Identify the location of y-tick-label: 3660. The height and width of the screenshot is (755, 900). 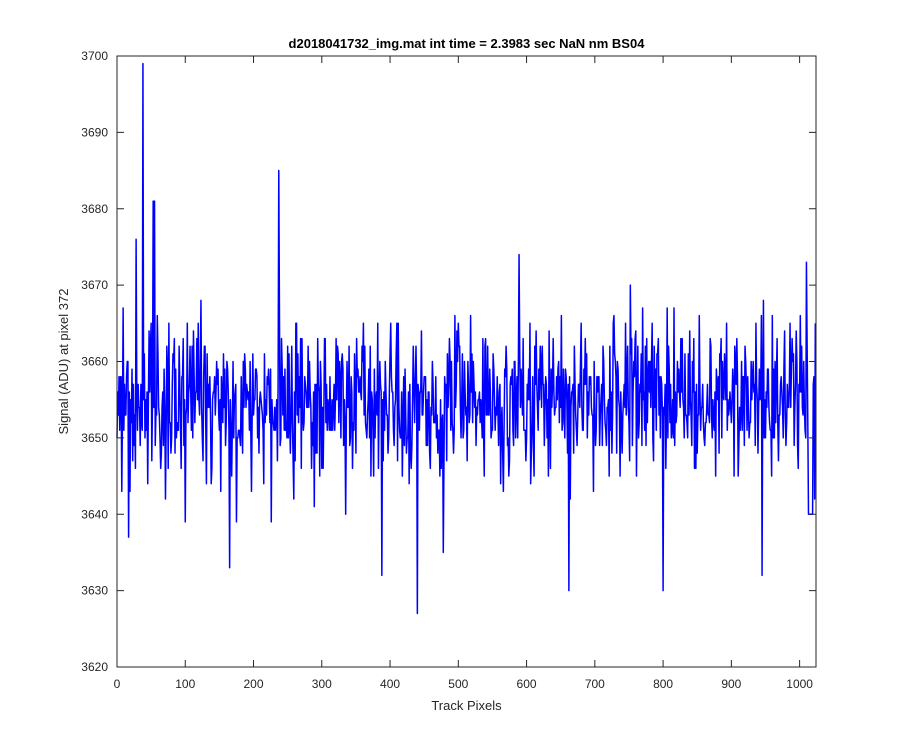
(94, 362).